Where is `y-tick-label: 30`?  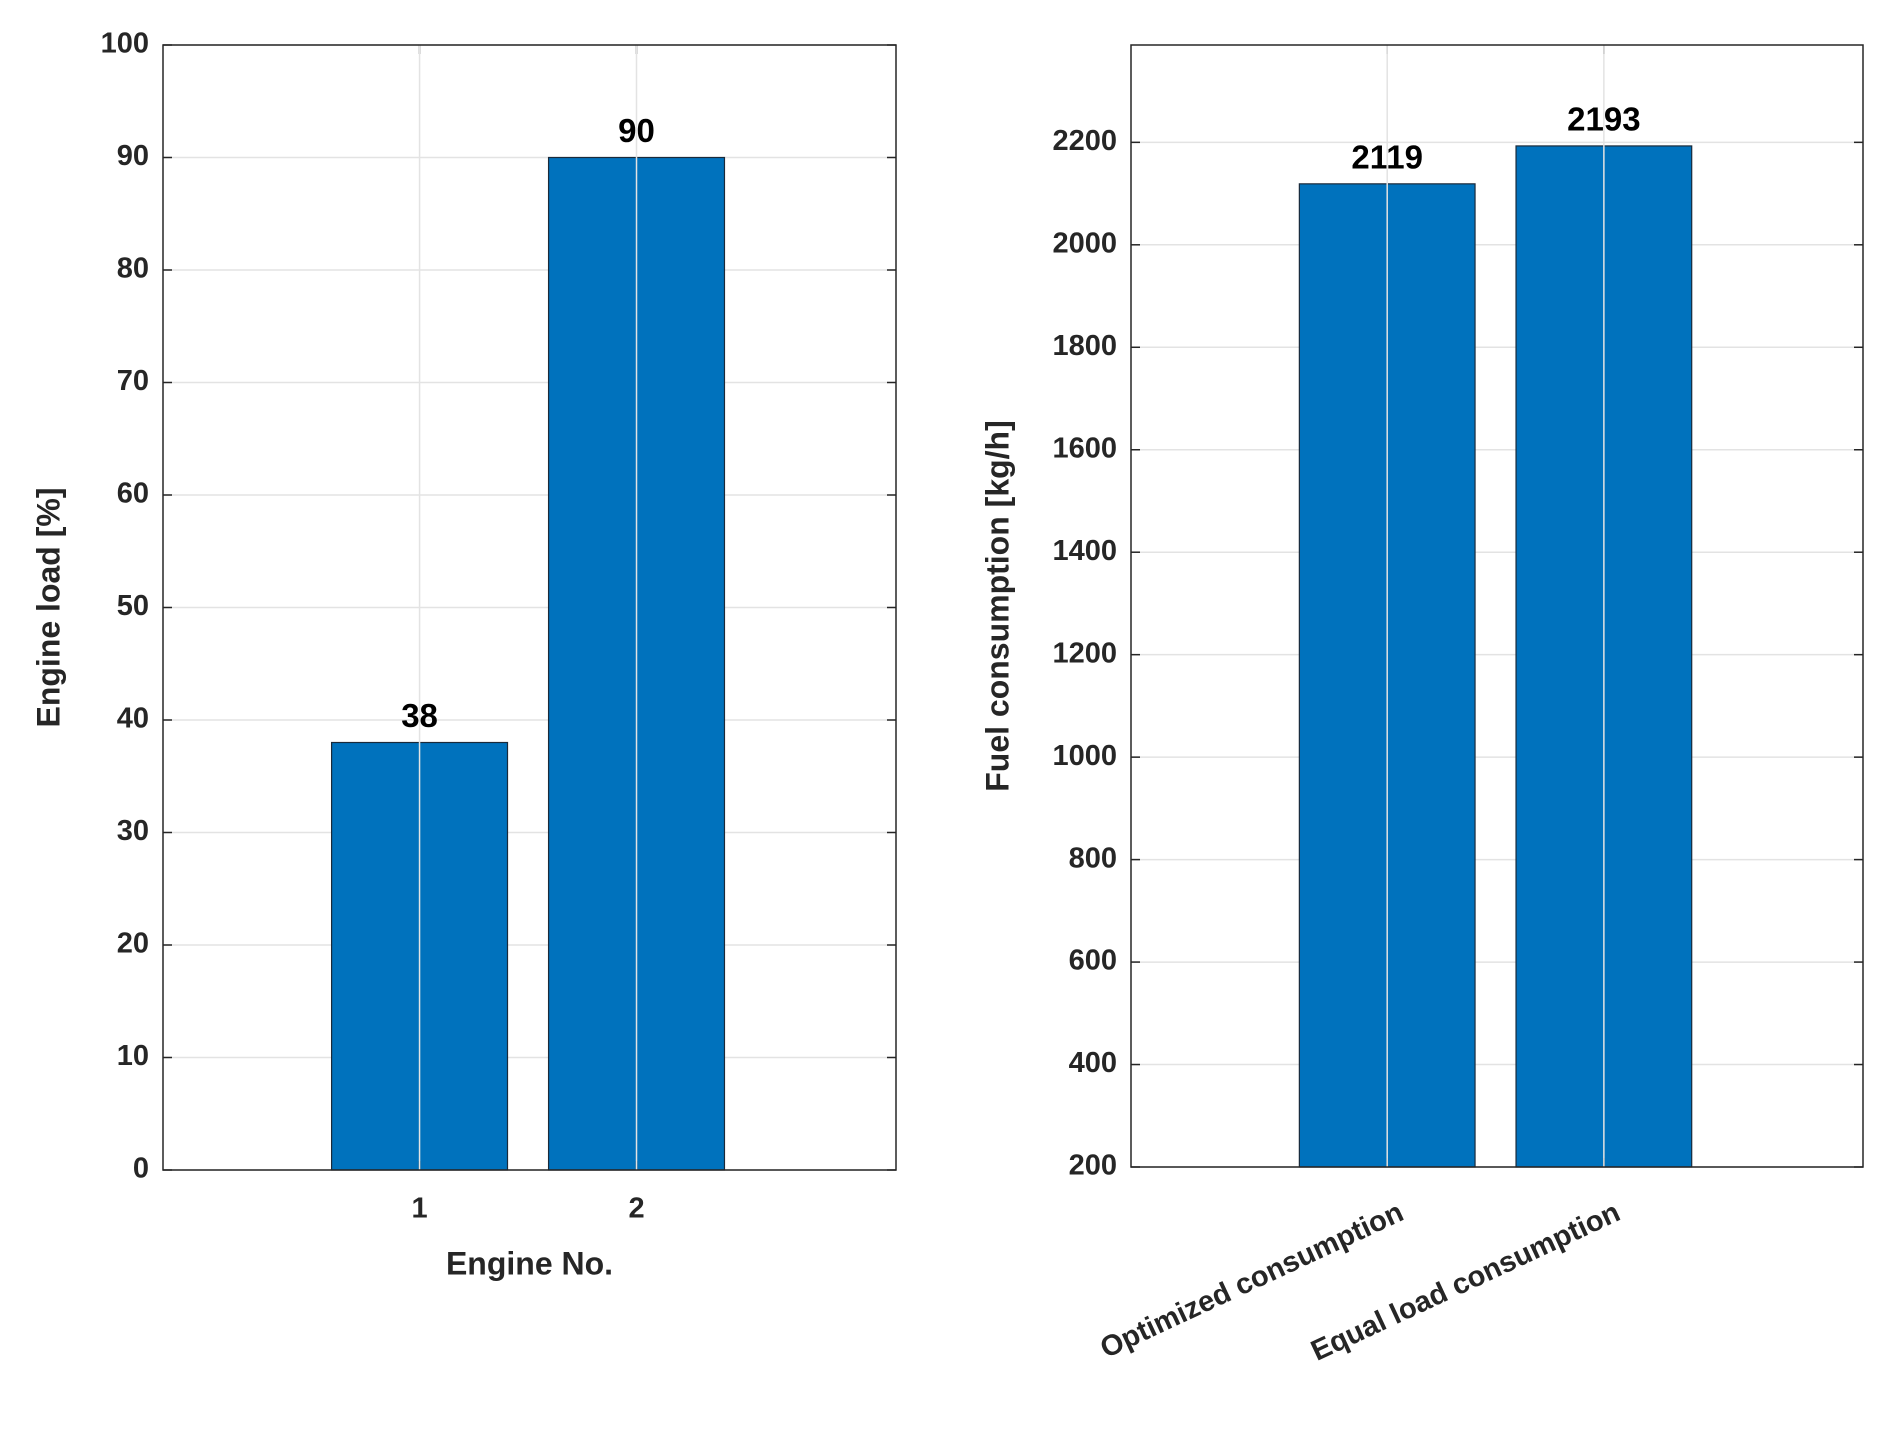 y-tick-label: 30 is located at coordinates (133, 831).